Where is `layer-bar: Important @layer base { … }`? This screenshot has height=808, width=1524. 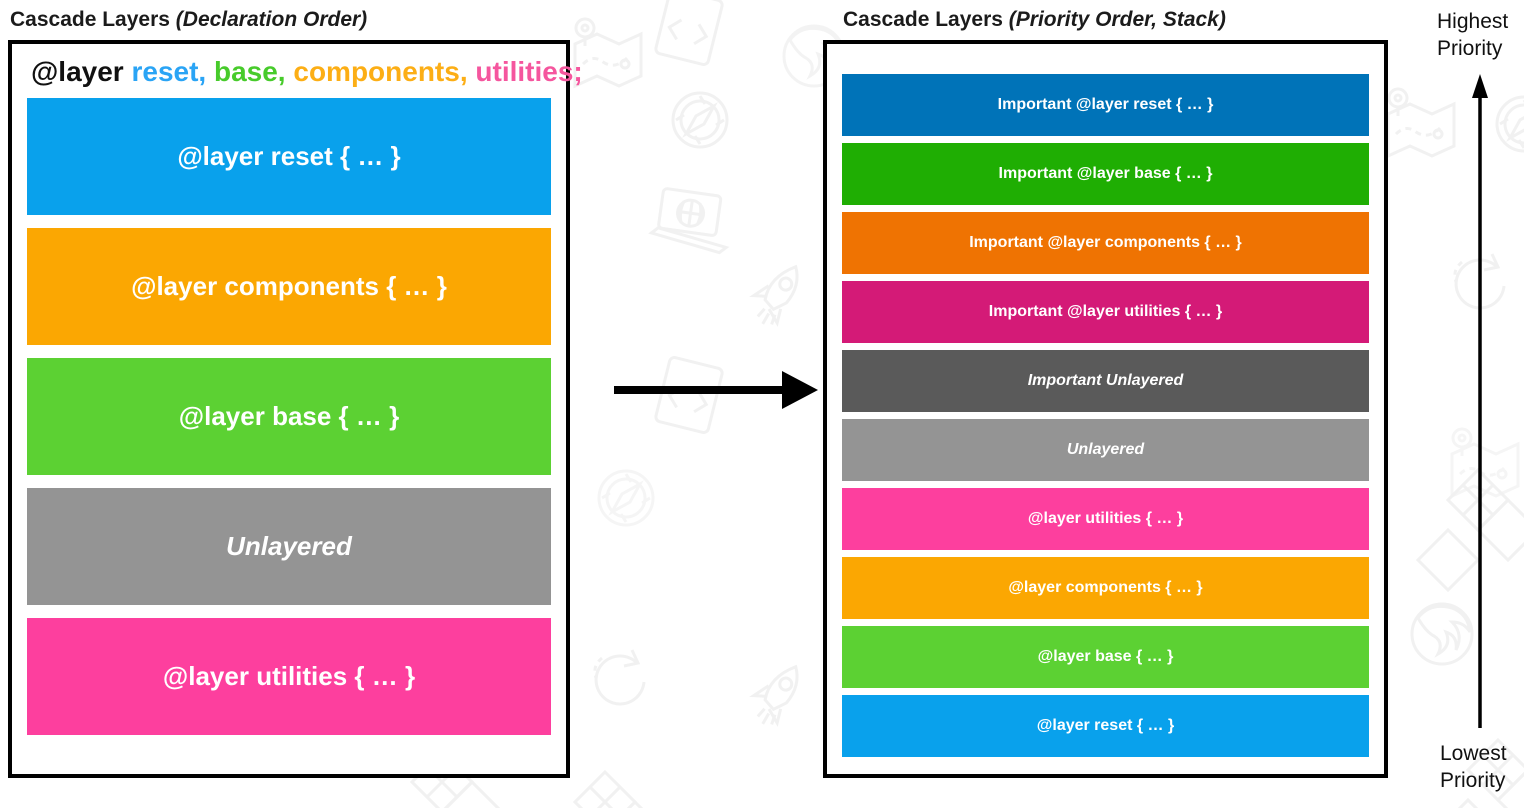 layer-bar: Important @layer base { … } is located at coordinates (1105, 174).